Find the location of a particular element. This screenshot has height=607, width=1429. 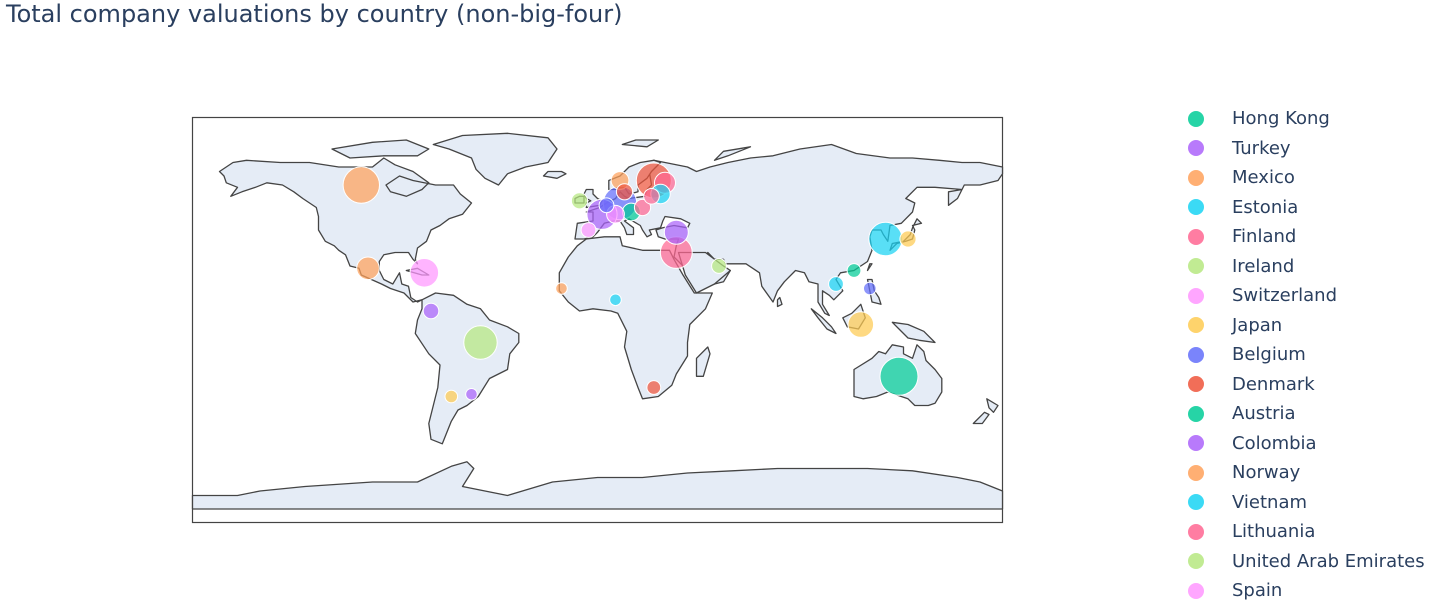

land-antarctica is located at coordinates (597, 485).